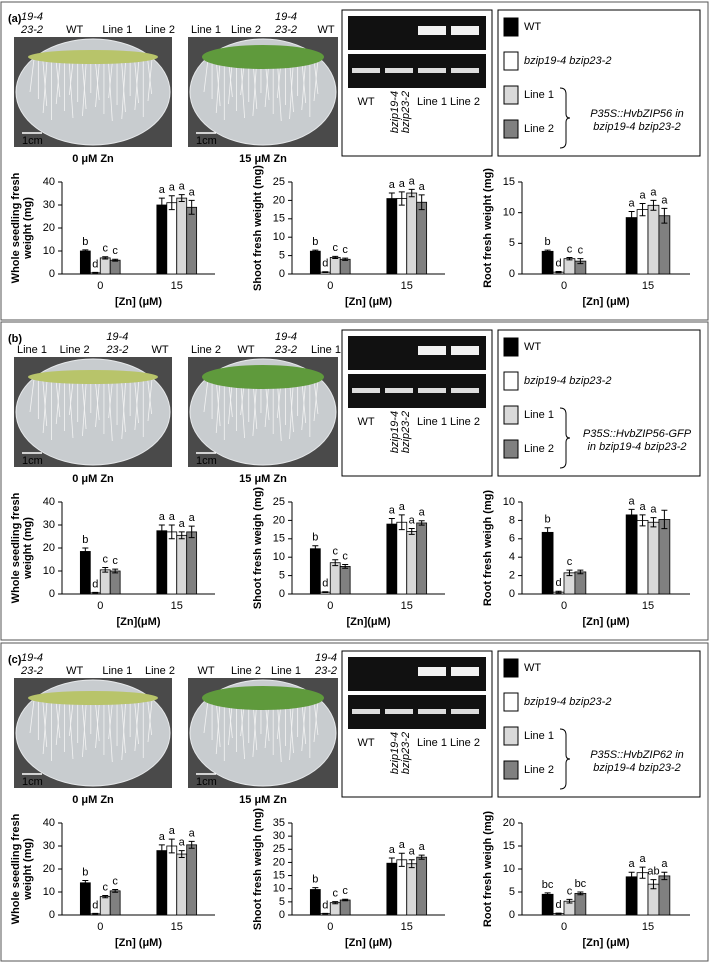 Image resolution: width=709 pixels, height=965 pixels. I want to click on plate-label: 19-4, so click(32, 658).